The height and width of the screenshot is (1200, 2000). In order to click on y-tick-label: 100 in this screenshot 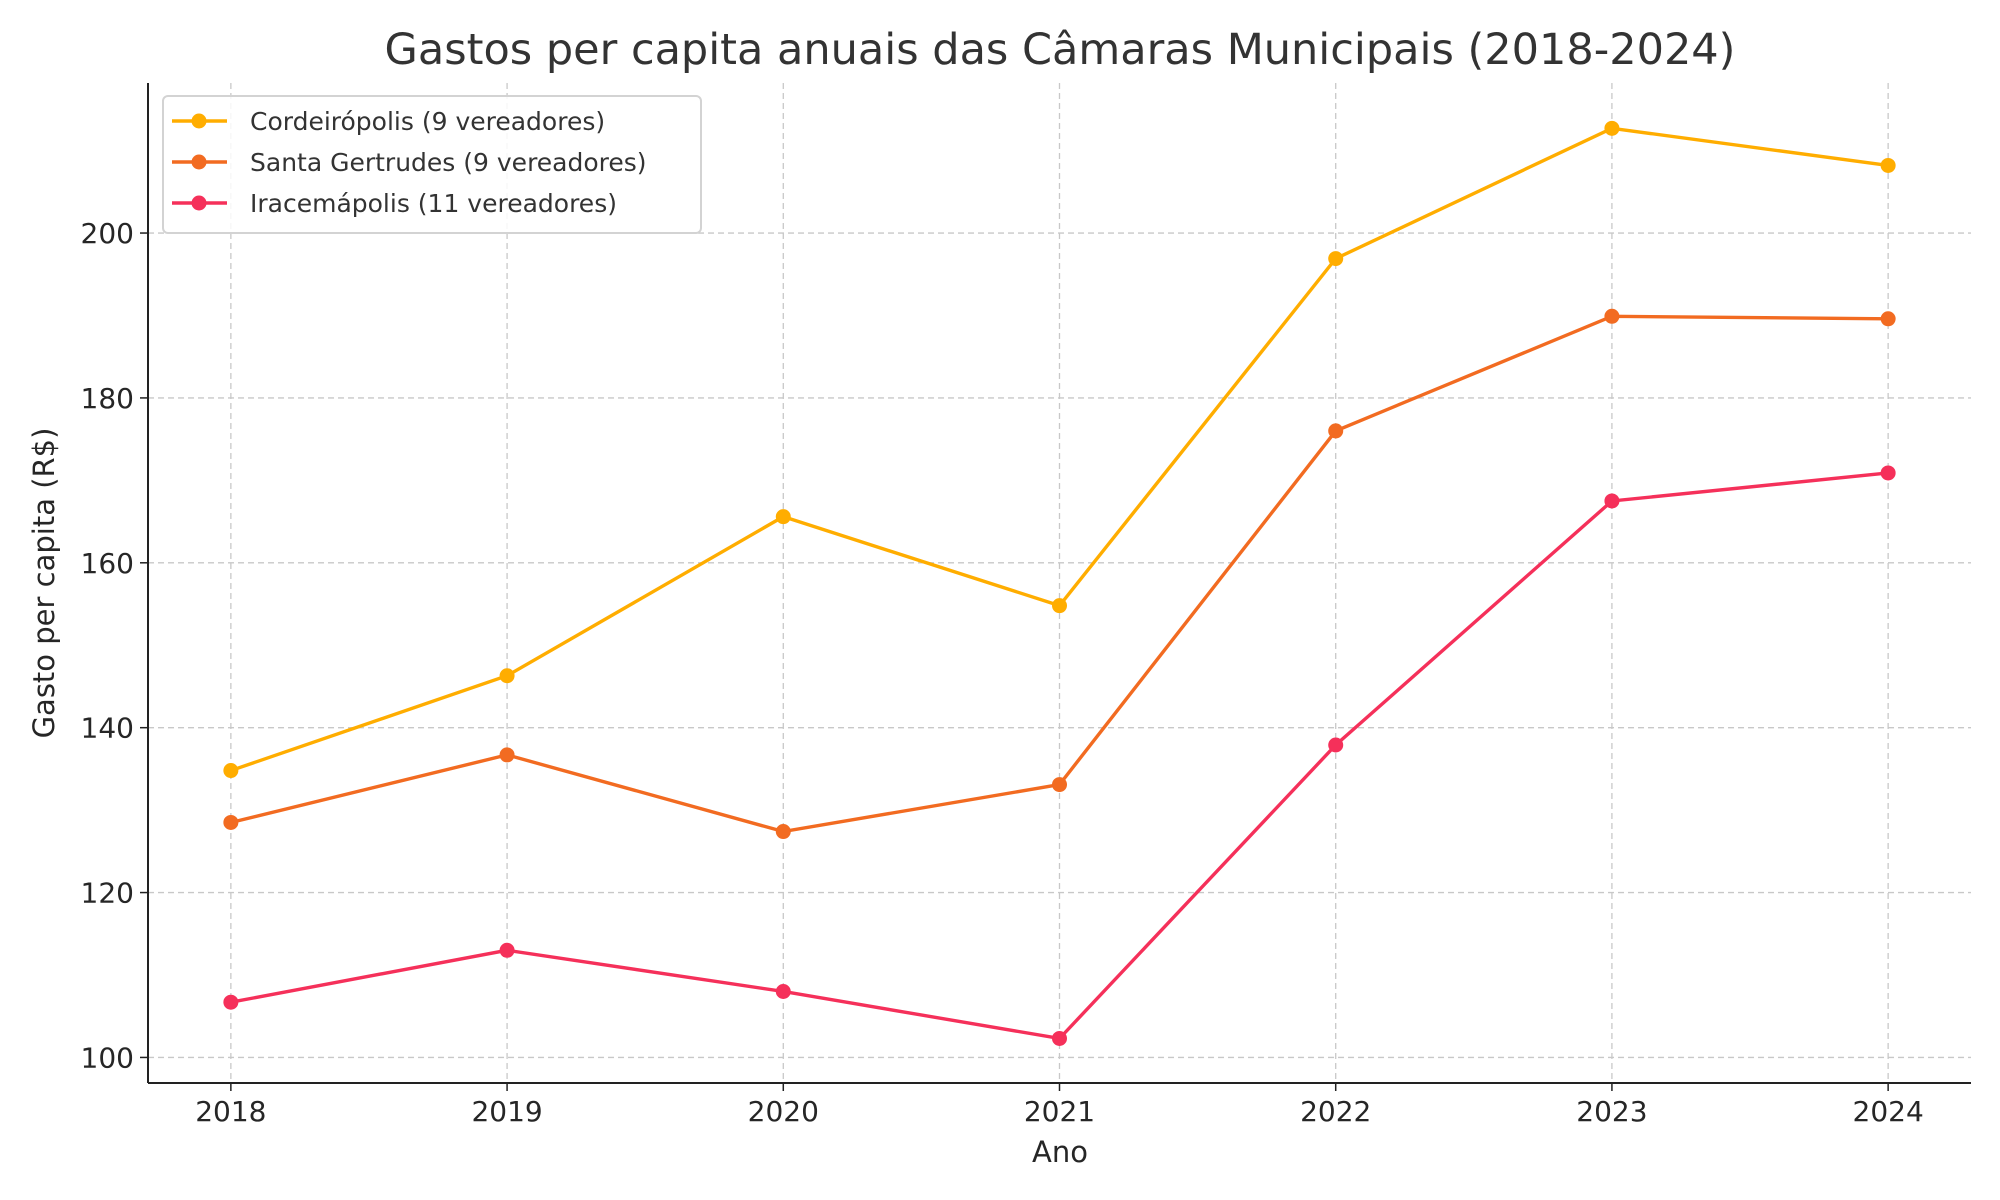, I will do `click(107, 1057)`.